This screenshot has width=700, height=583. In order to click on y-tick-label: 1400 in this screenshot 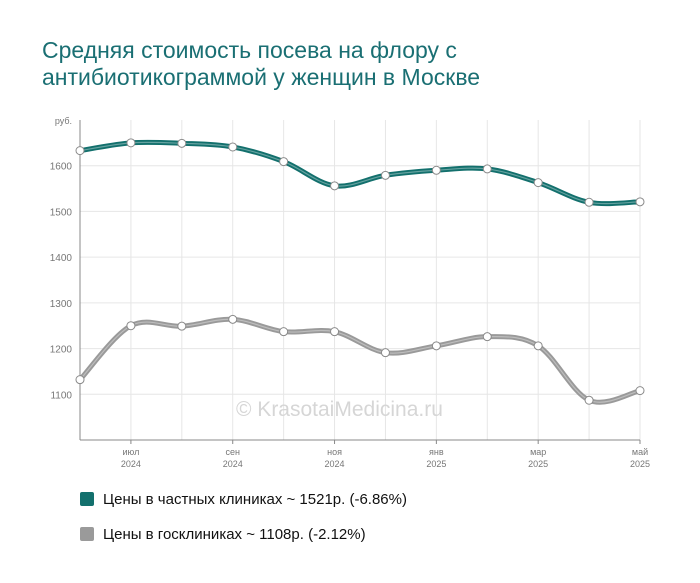, I will do `click(61, 258)`.